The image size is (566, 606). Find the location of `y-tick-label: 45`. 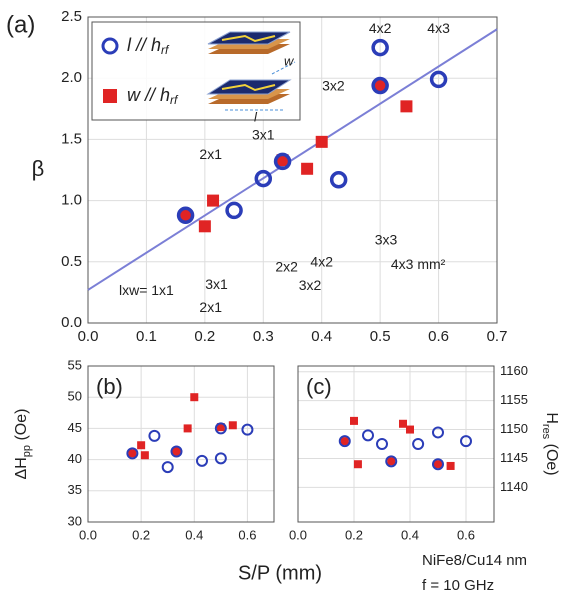

y-tick-label: 45 is located at coordinates (75, 427).